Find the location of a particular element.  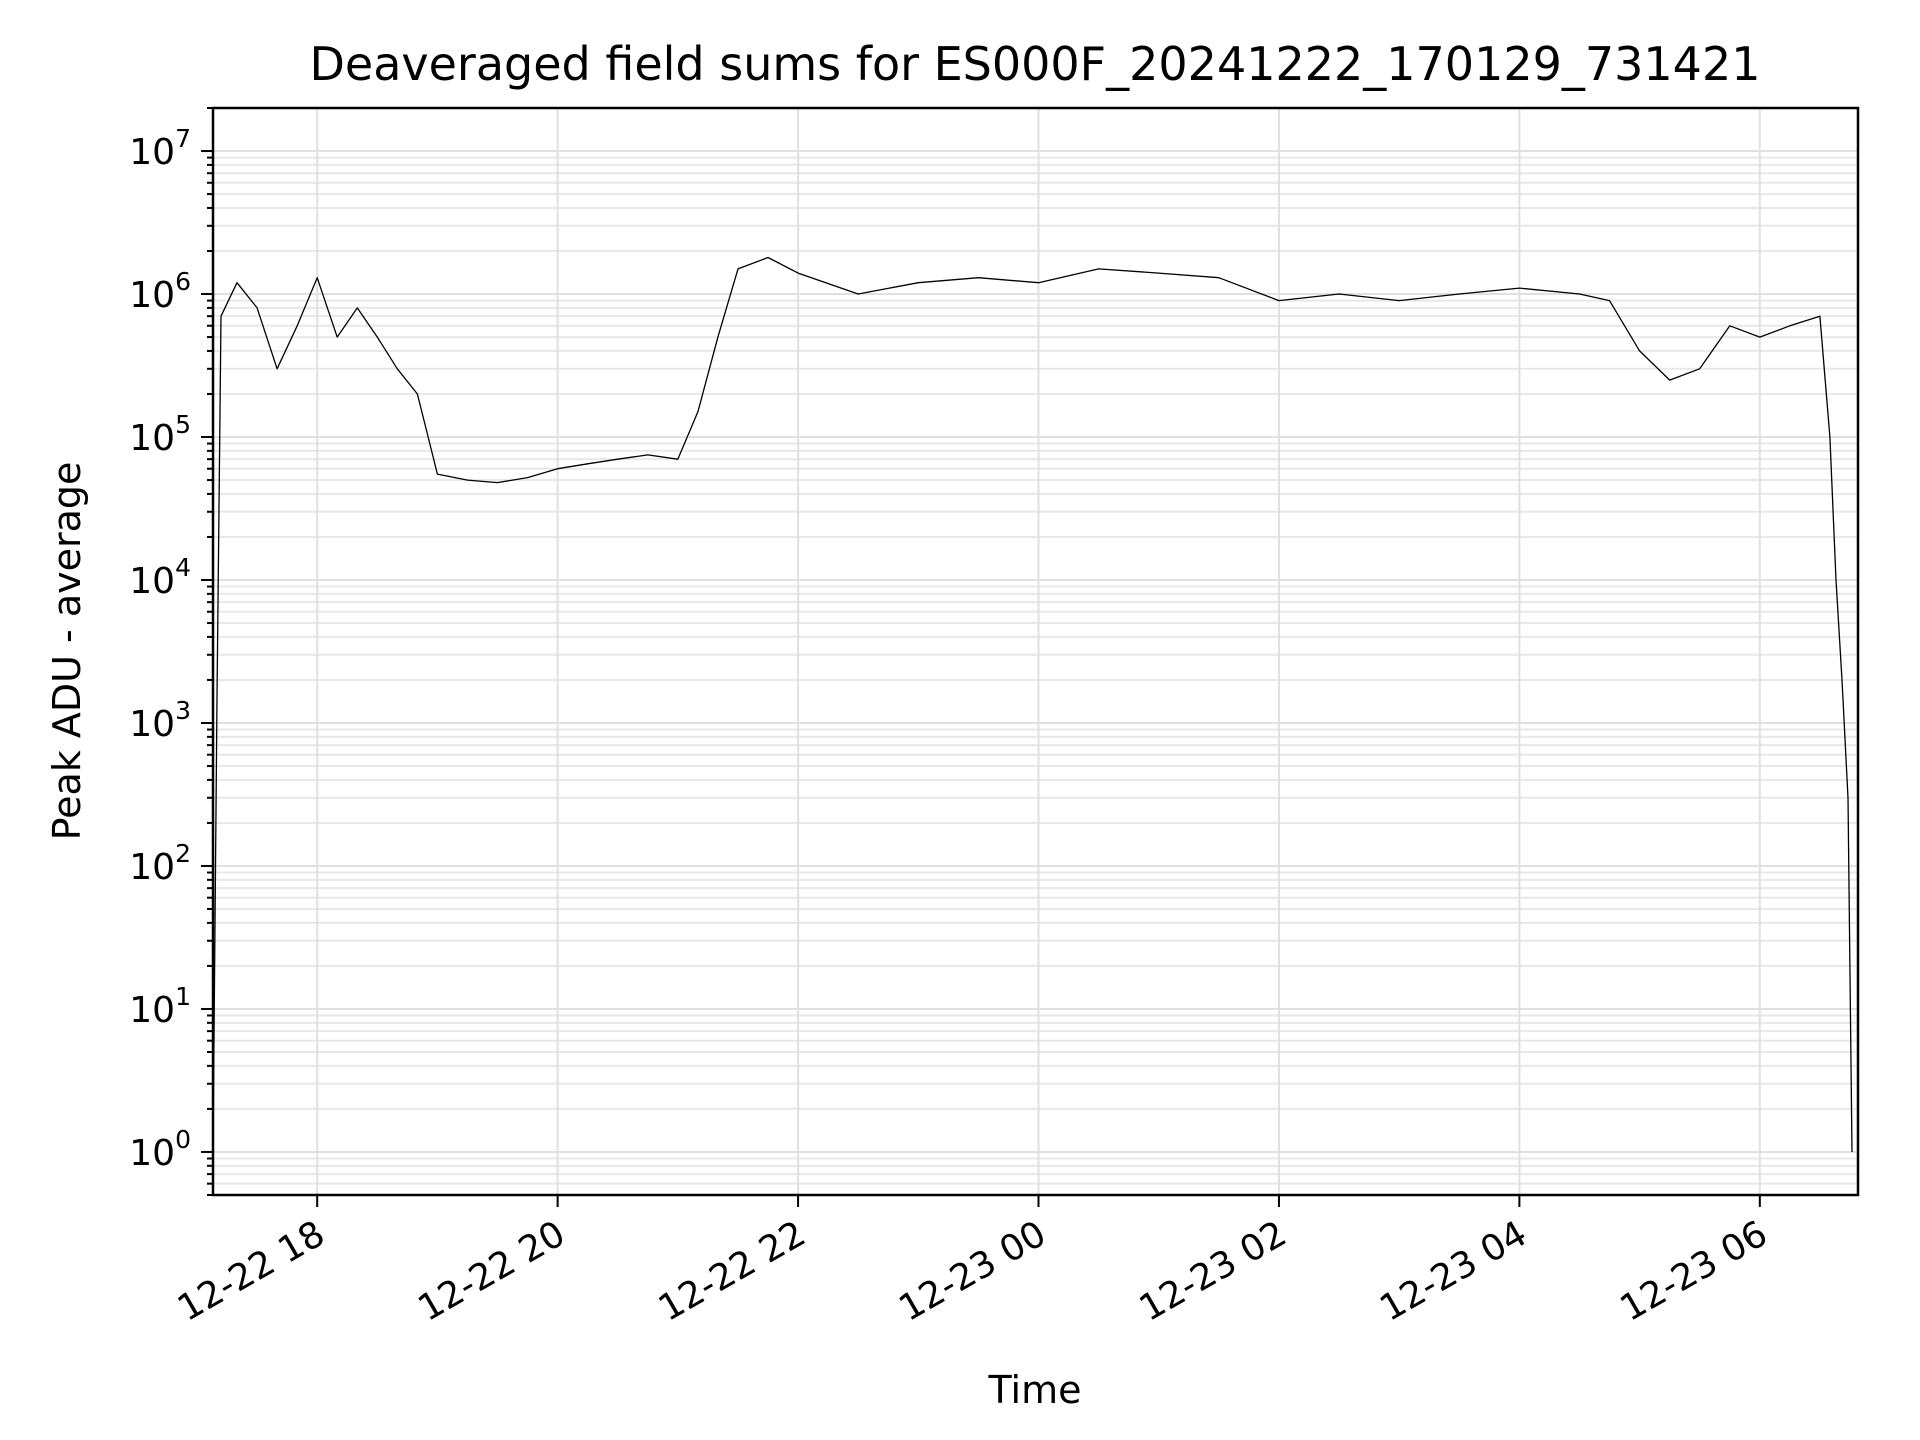

y-tick-label: 10³ is located at coordinates (160, 720).